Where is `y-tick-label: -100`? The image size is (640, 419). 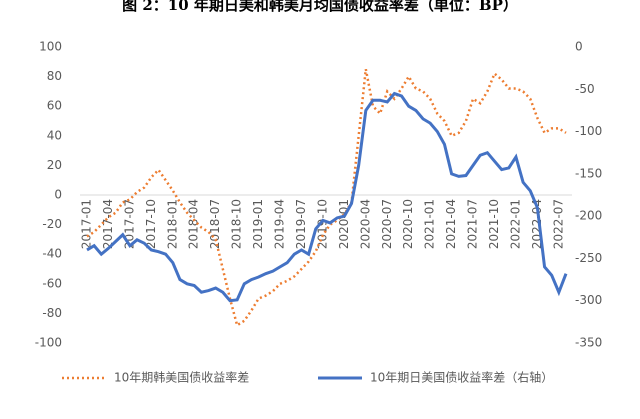
y-tick-label: -100 is located at coordinates (48, 343).